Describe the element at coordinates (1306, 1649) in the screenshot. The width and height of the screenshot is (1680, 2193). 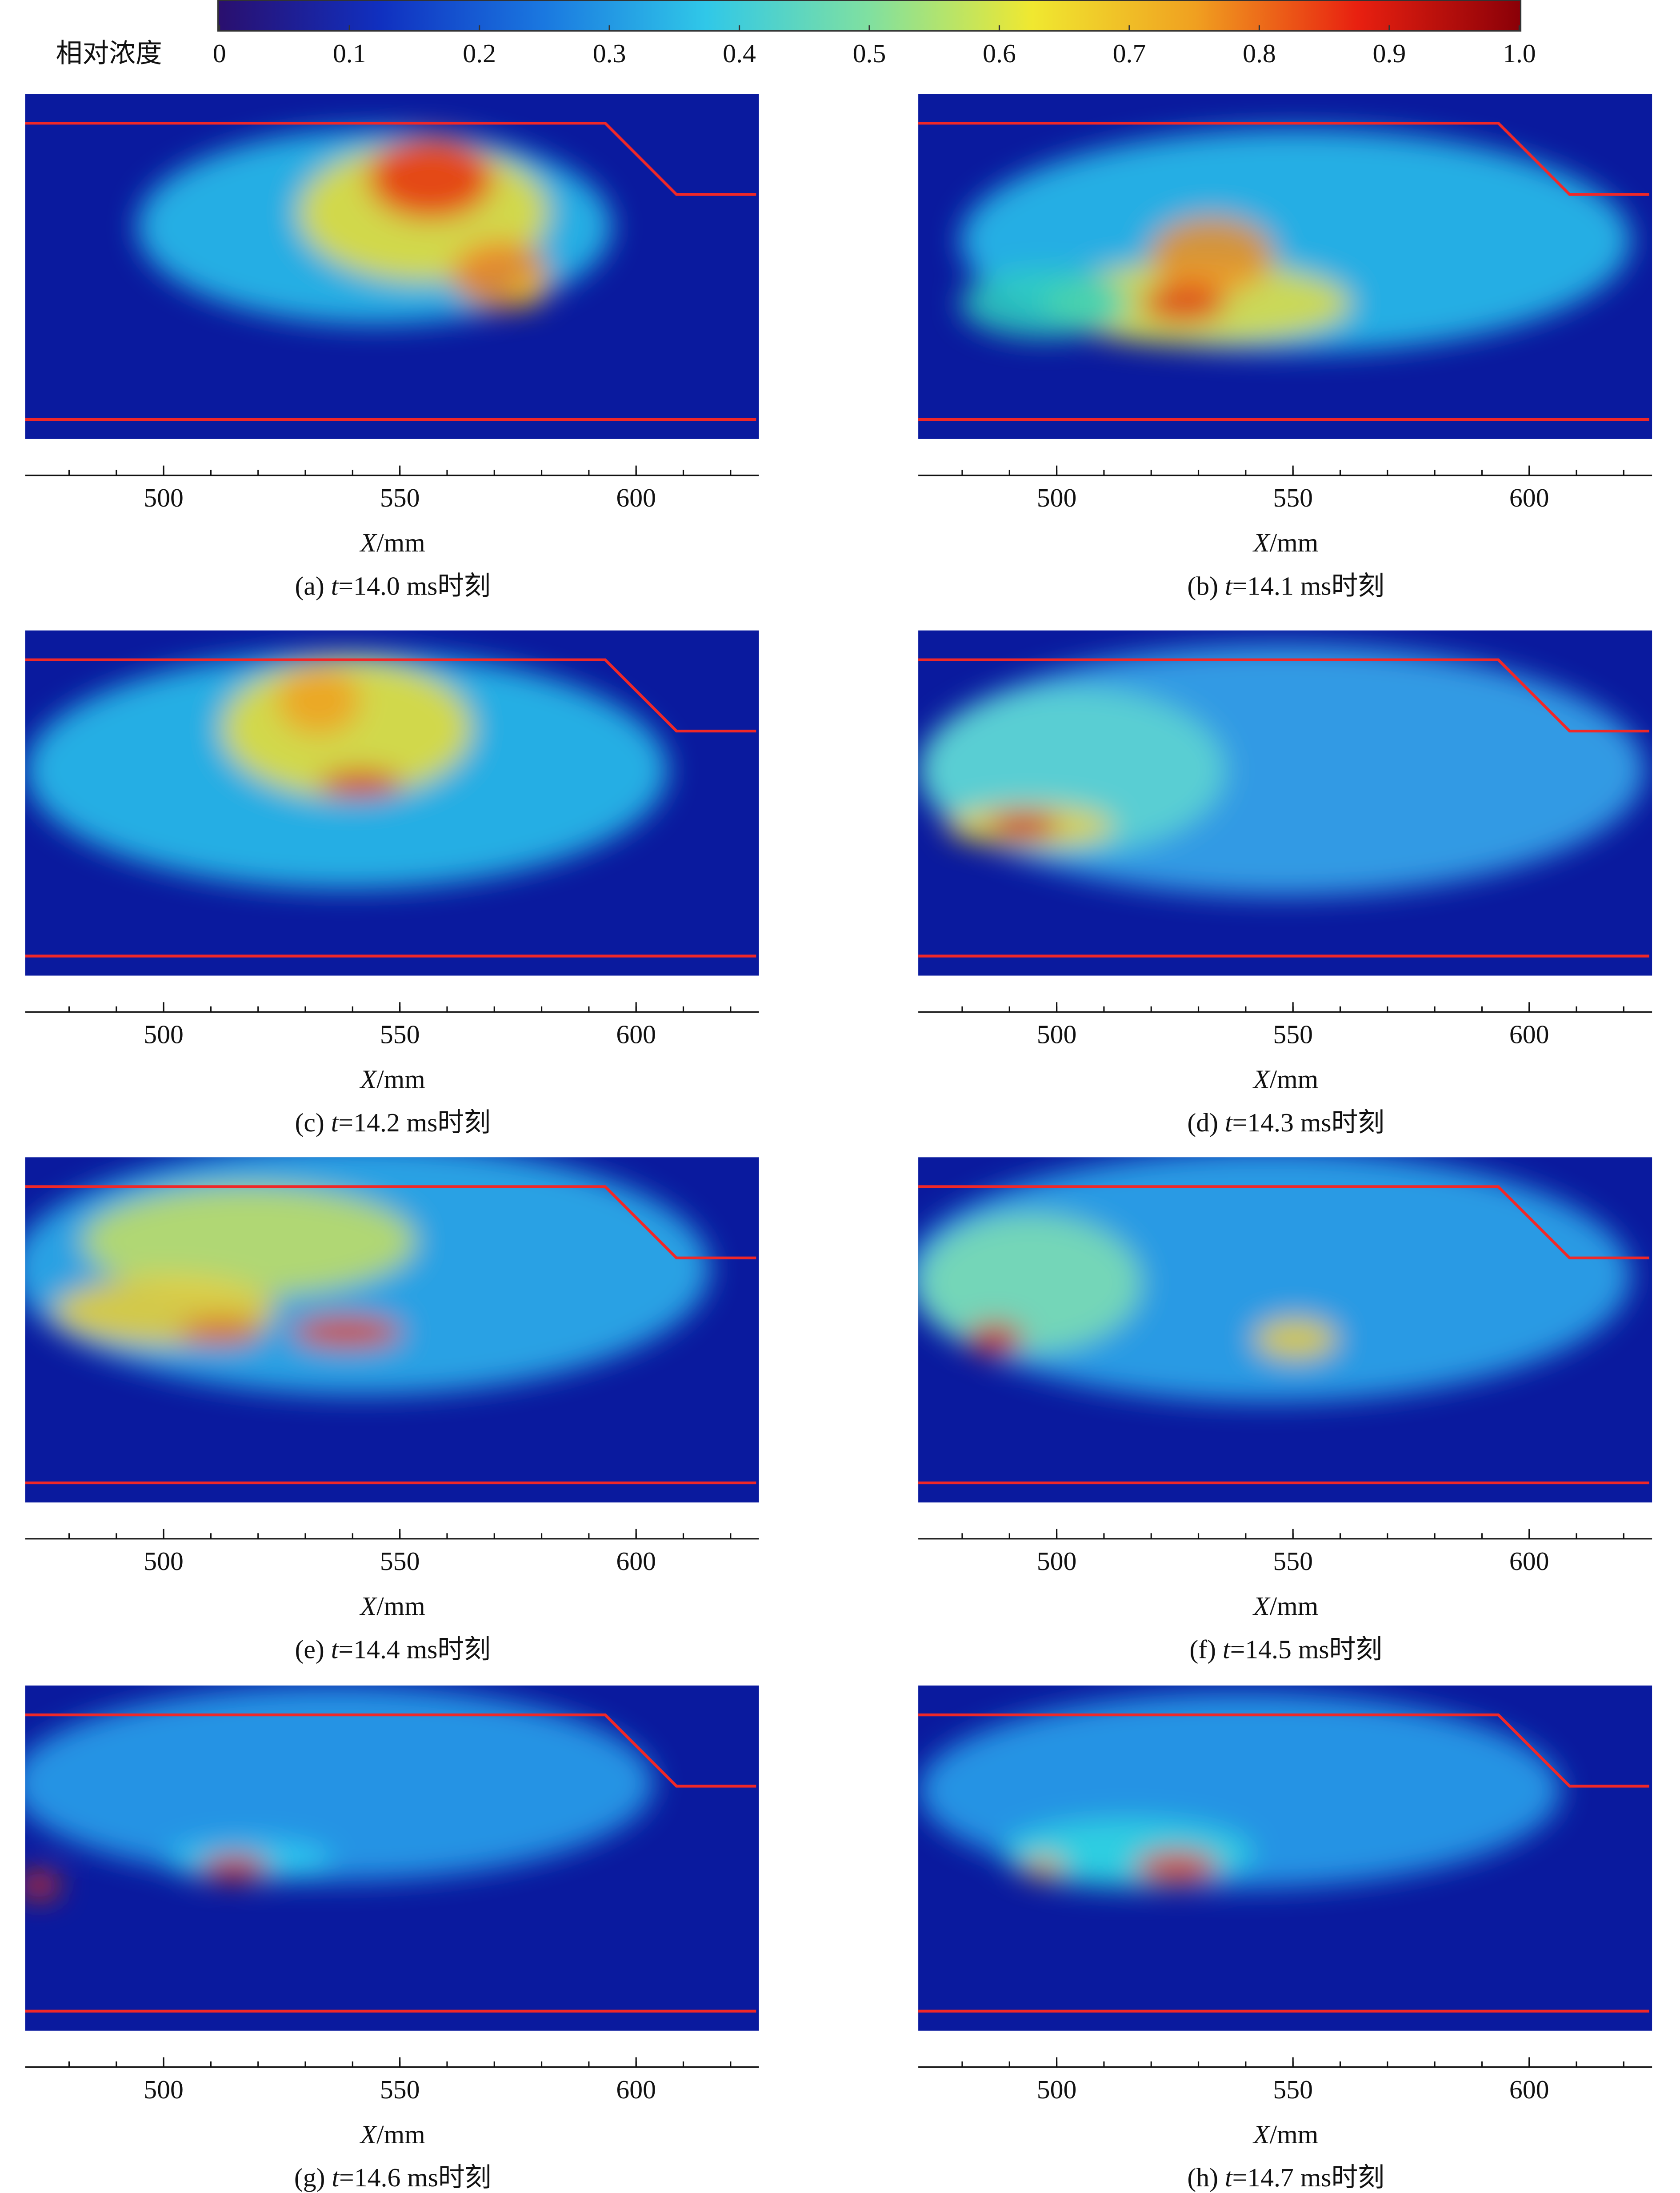
I see `caption-text: =14.5 ms时刻` at that location.